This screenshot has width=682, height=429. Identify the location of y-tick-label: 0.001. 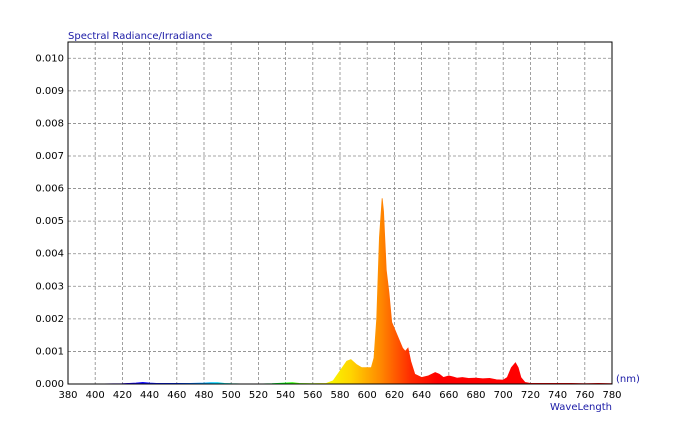
(49, 351).